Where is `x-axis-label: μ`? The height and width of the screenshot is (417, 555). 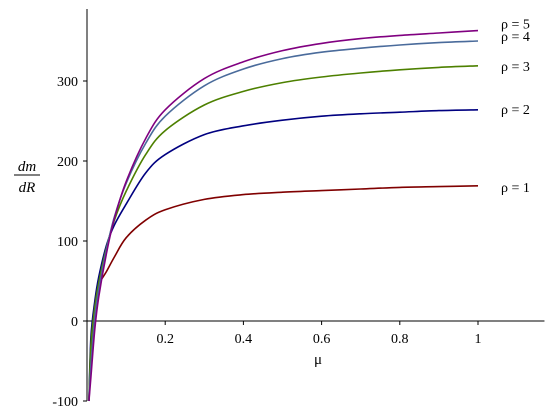
x-axis-label: μ is located at coordinates (318, 360).